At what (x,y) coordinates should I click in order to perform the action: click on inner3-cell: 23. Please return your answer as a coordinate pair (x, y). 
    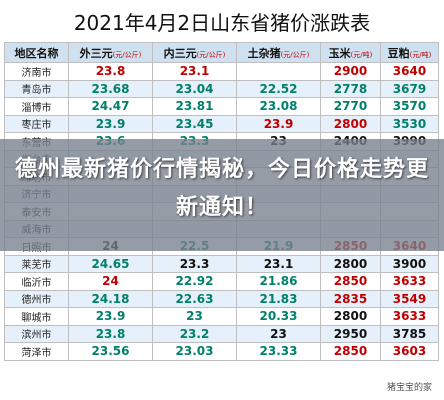
    Looking at the image, I should click on (194, 316).